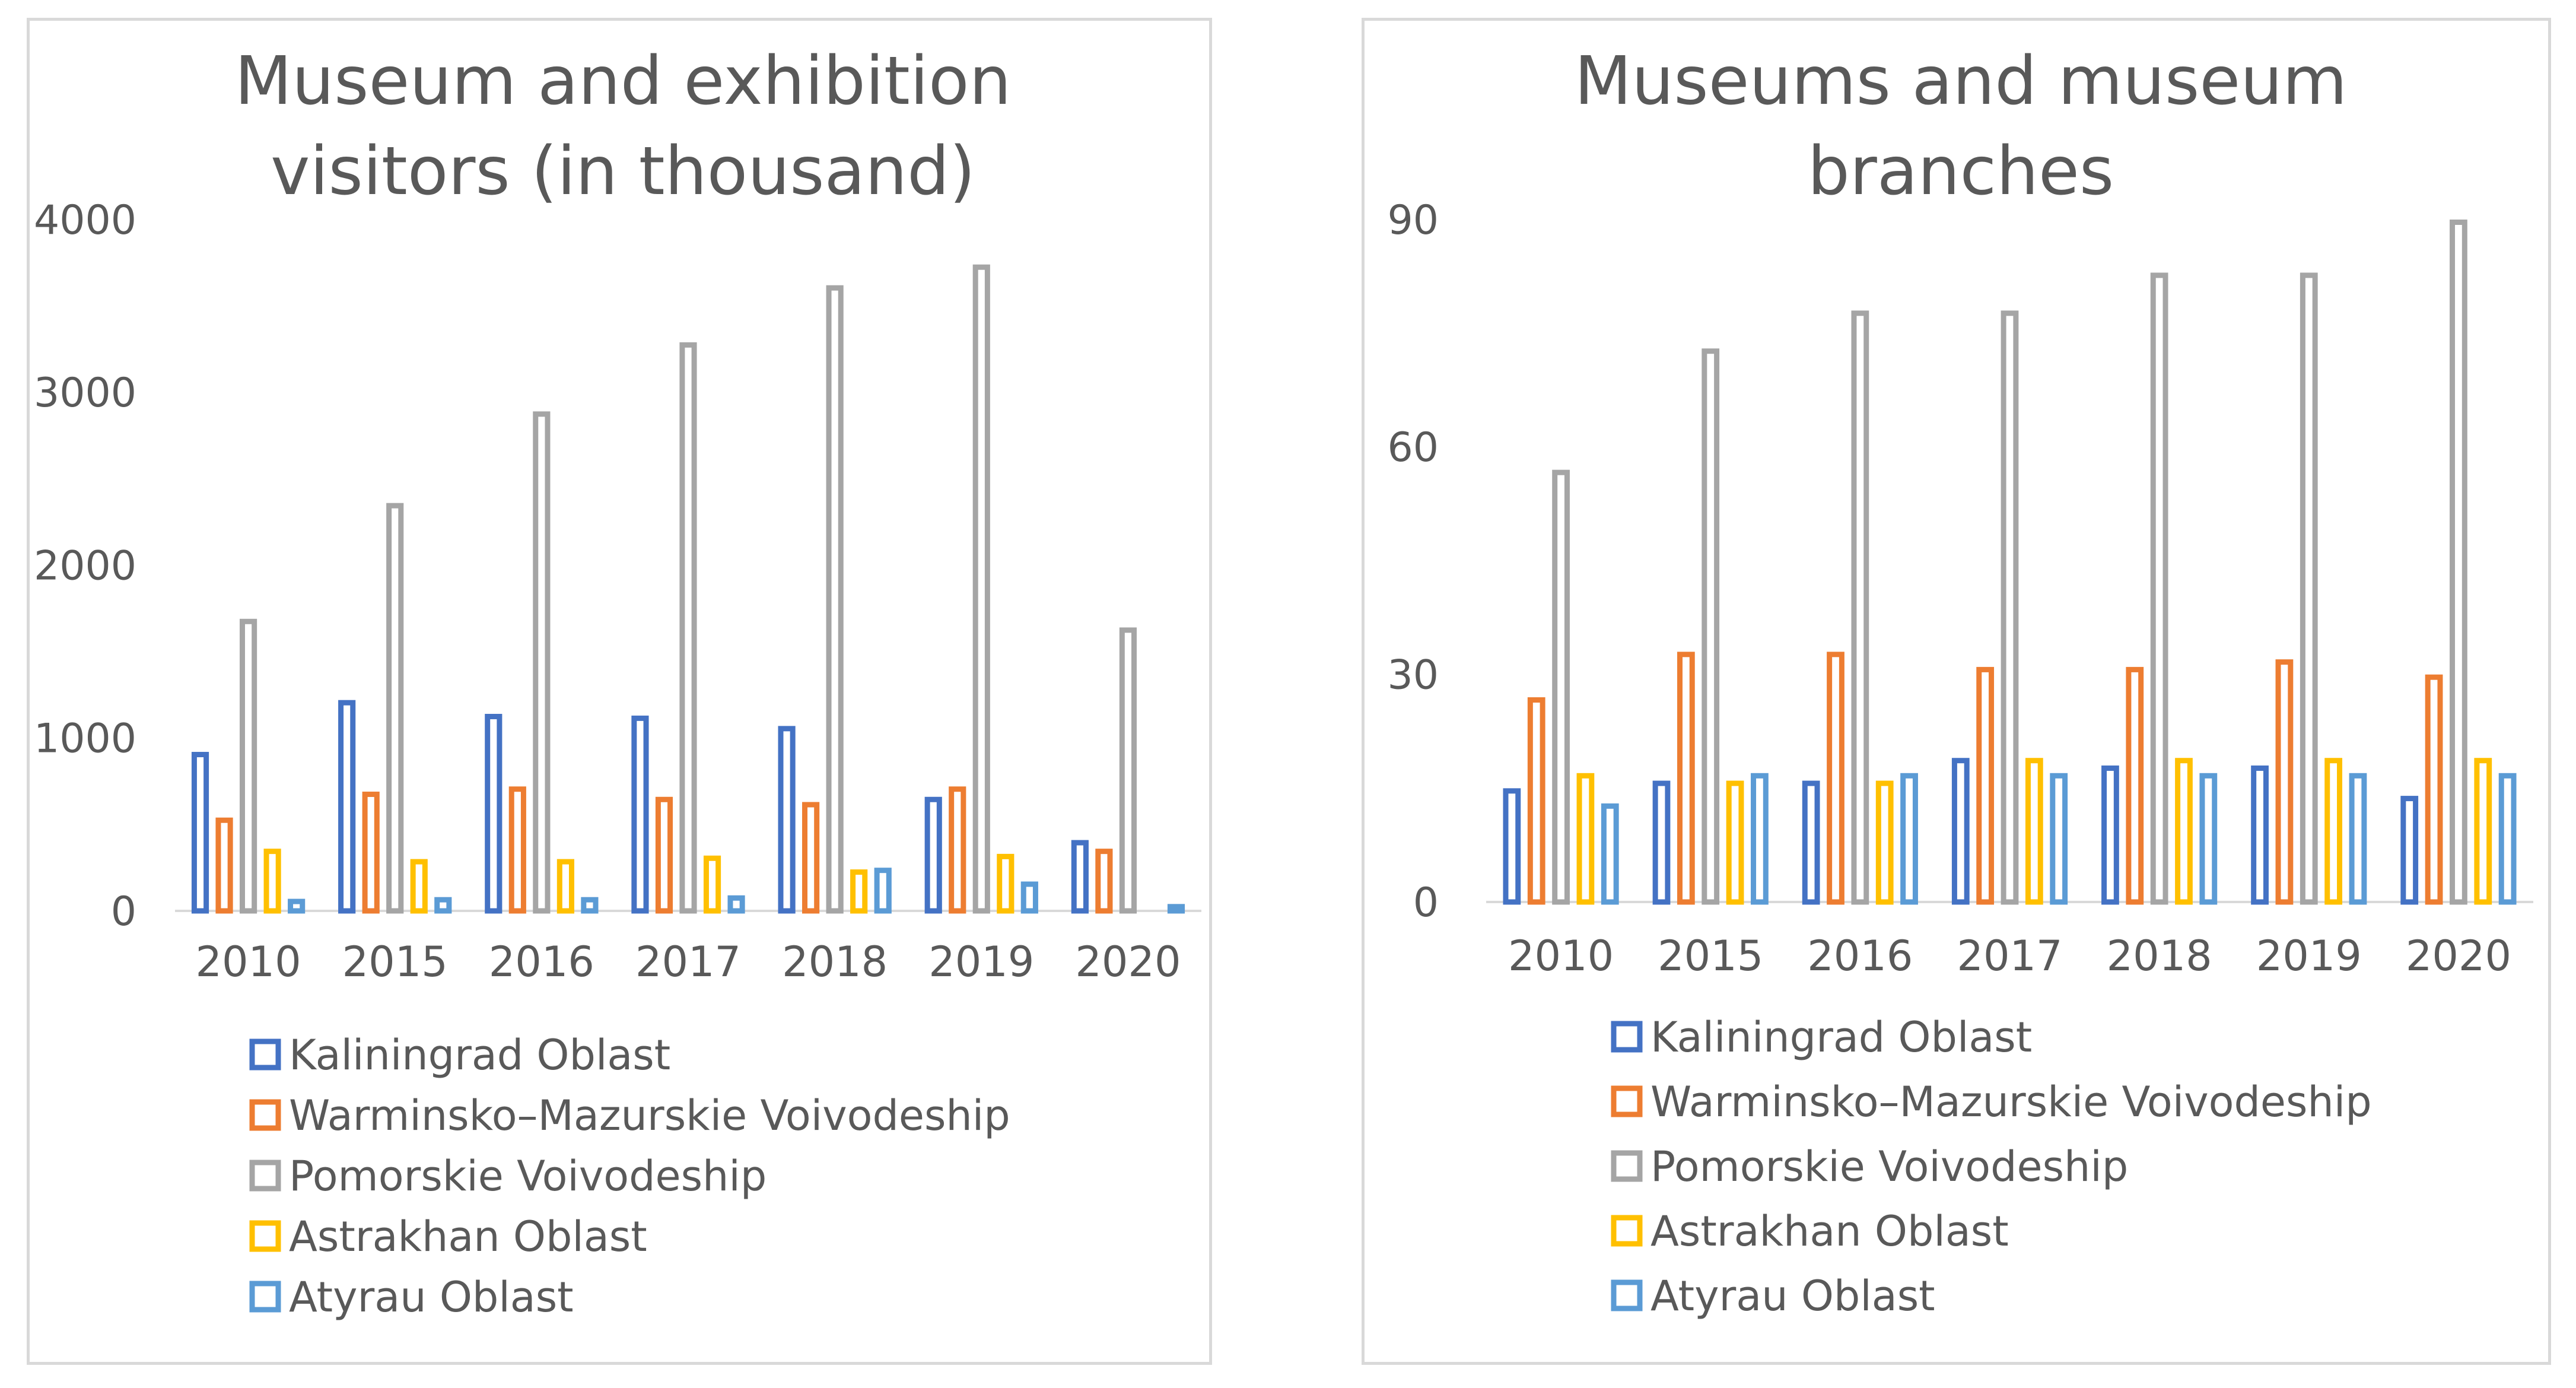  Describe the element at coordinates (248, 962) in the screenshot. I see `x-tick-label: 2010` at that location.